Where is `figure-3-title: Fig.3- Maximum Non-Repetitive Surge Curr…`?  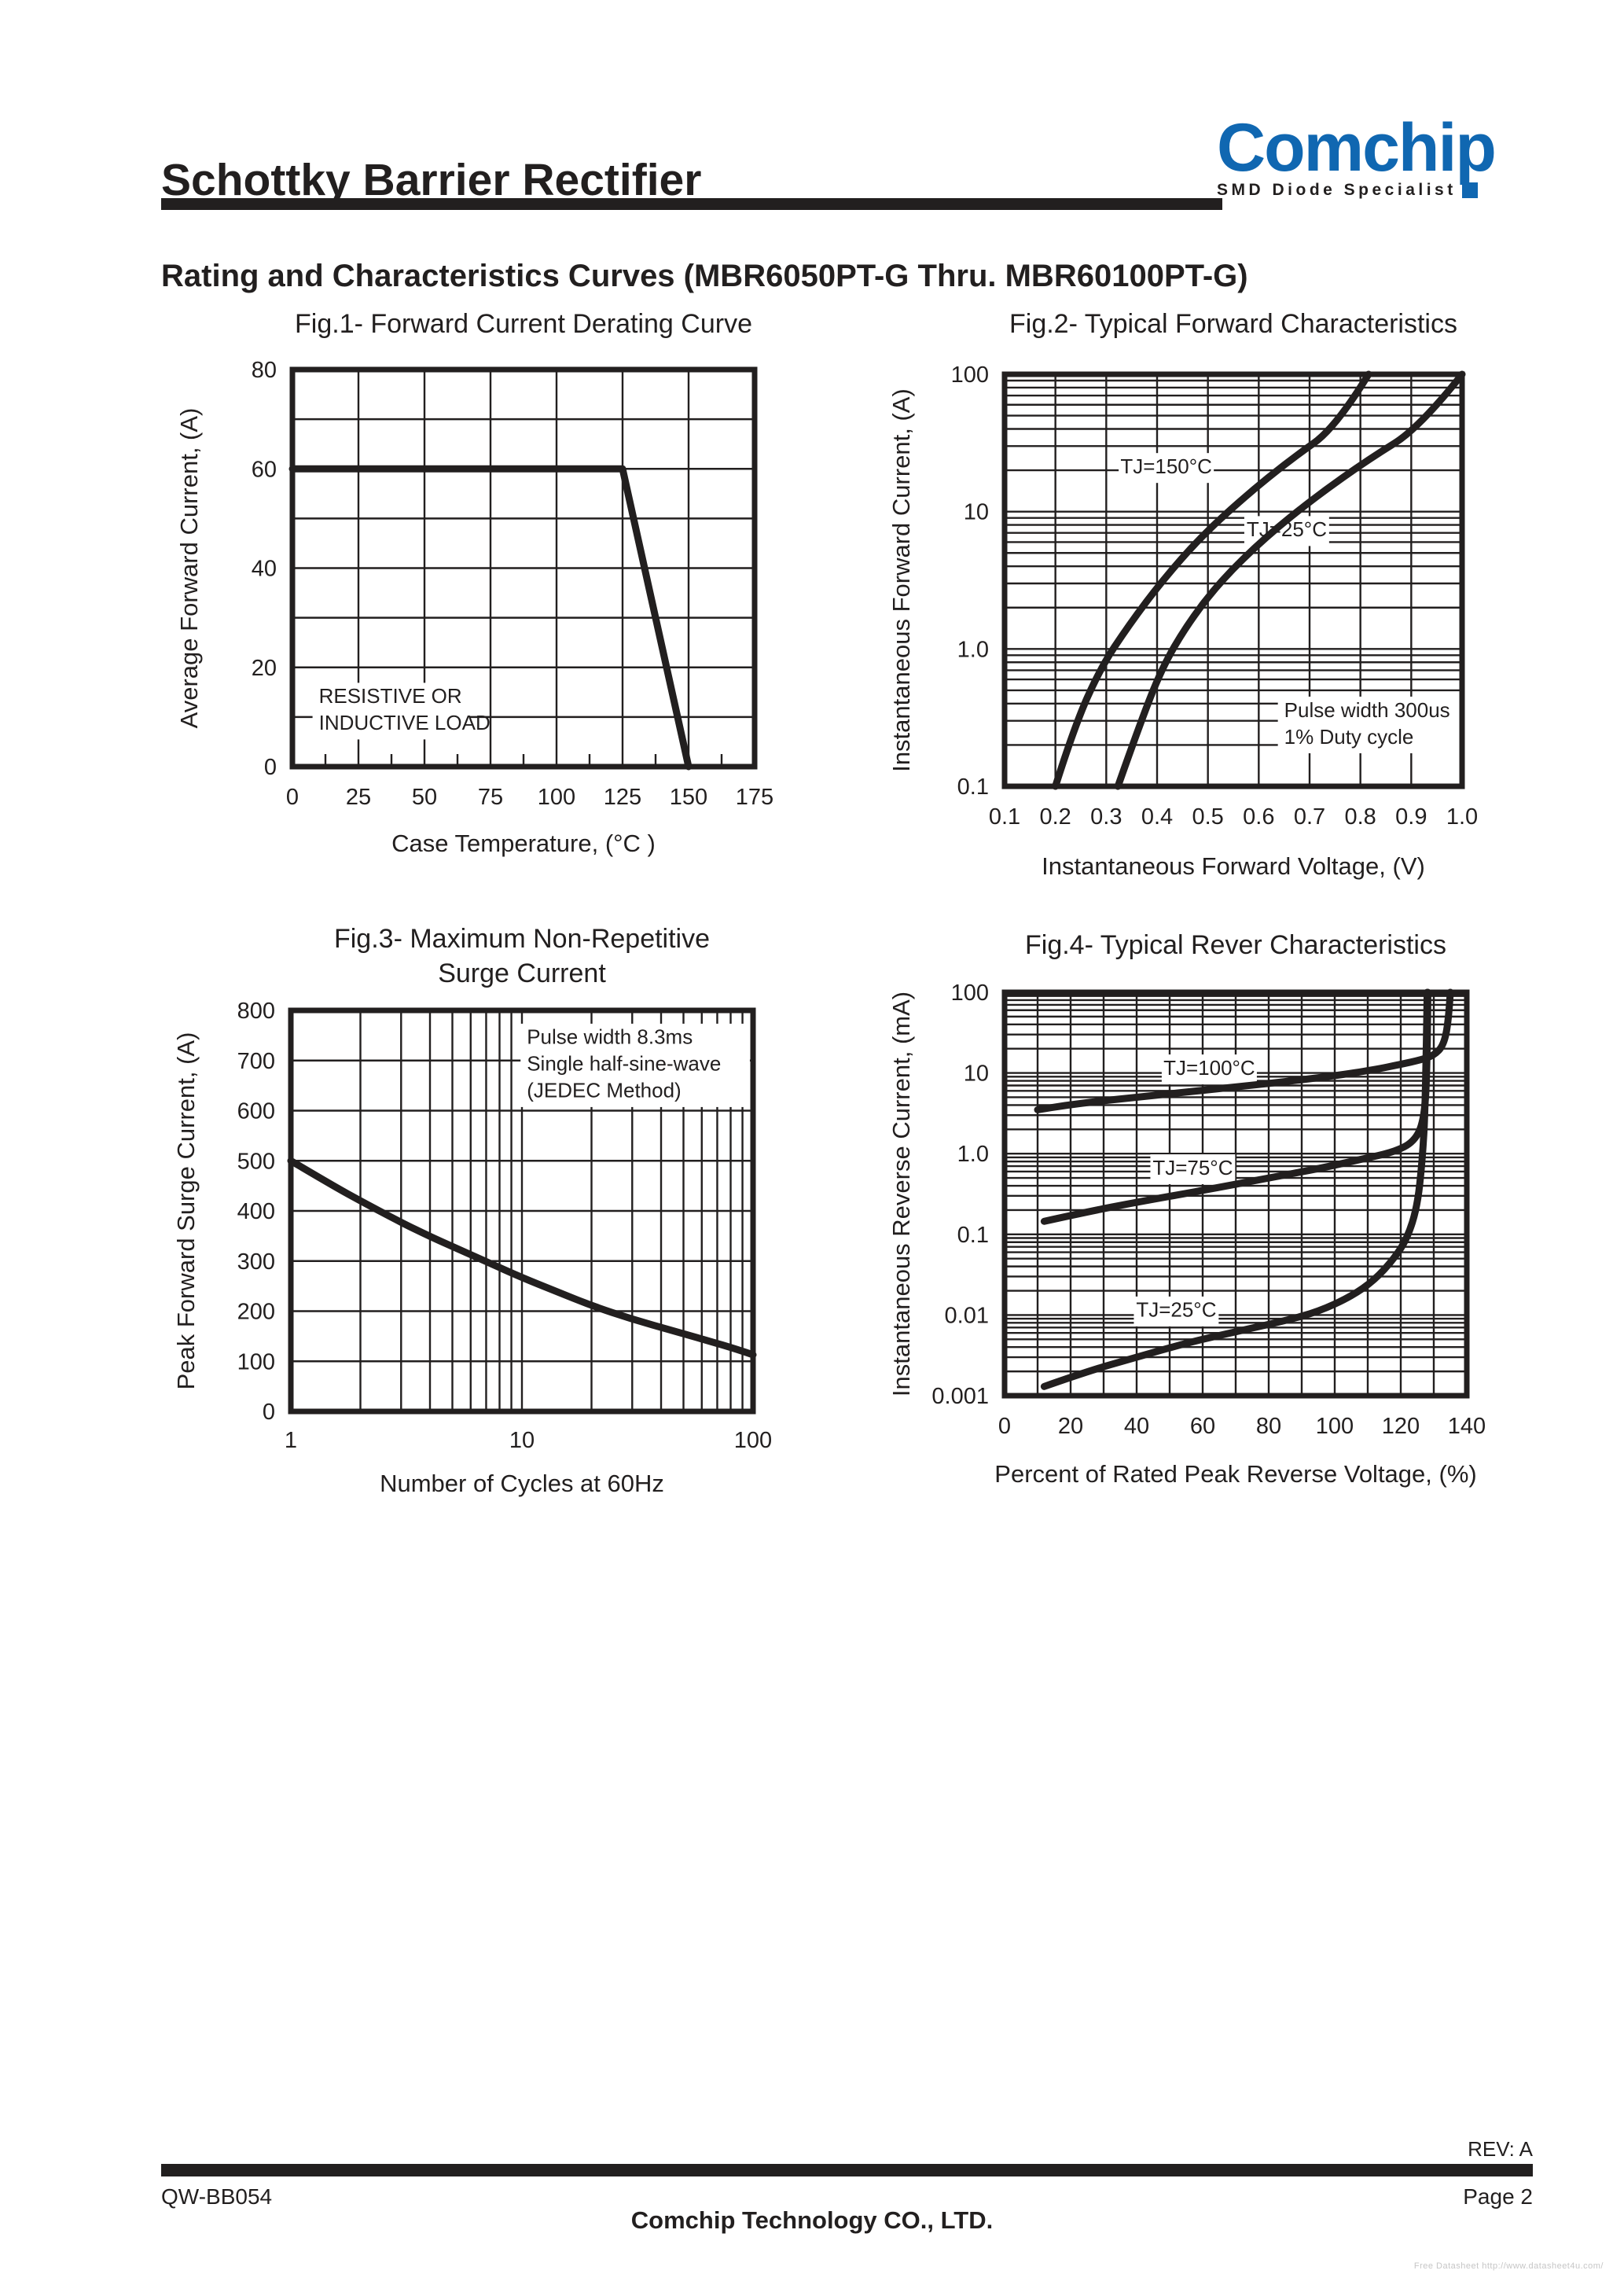 figure-3-title: Fig.3- Maximum Non-Repetitive Surge Curr… is located at coordinates (522, 956).